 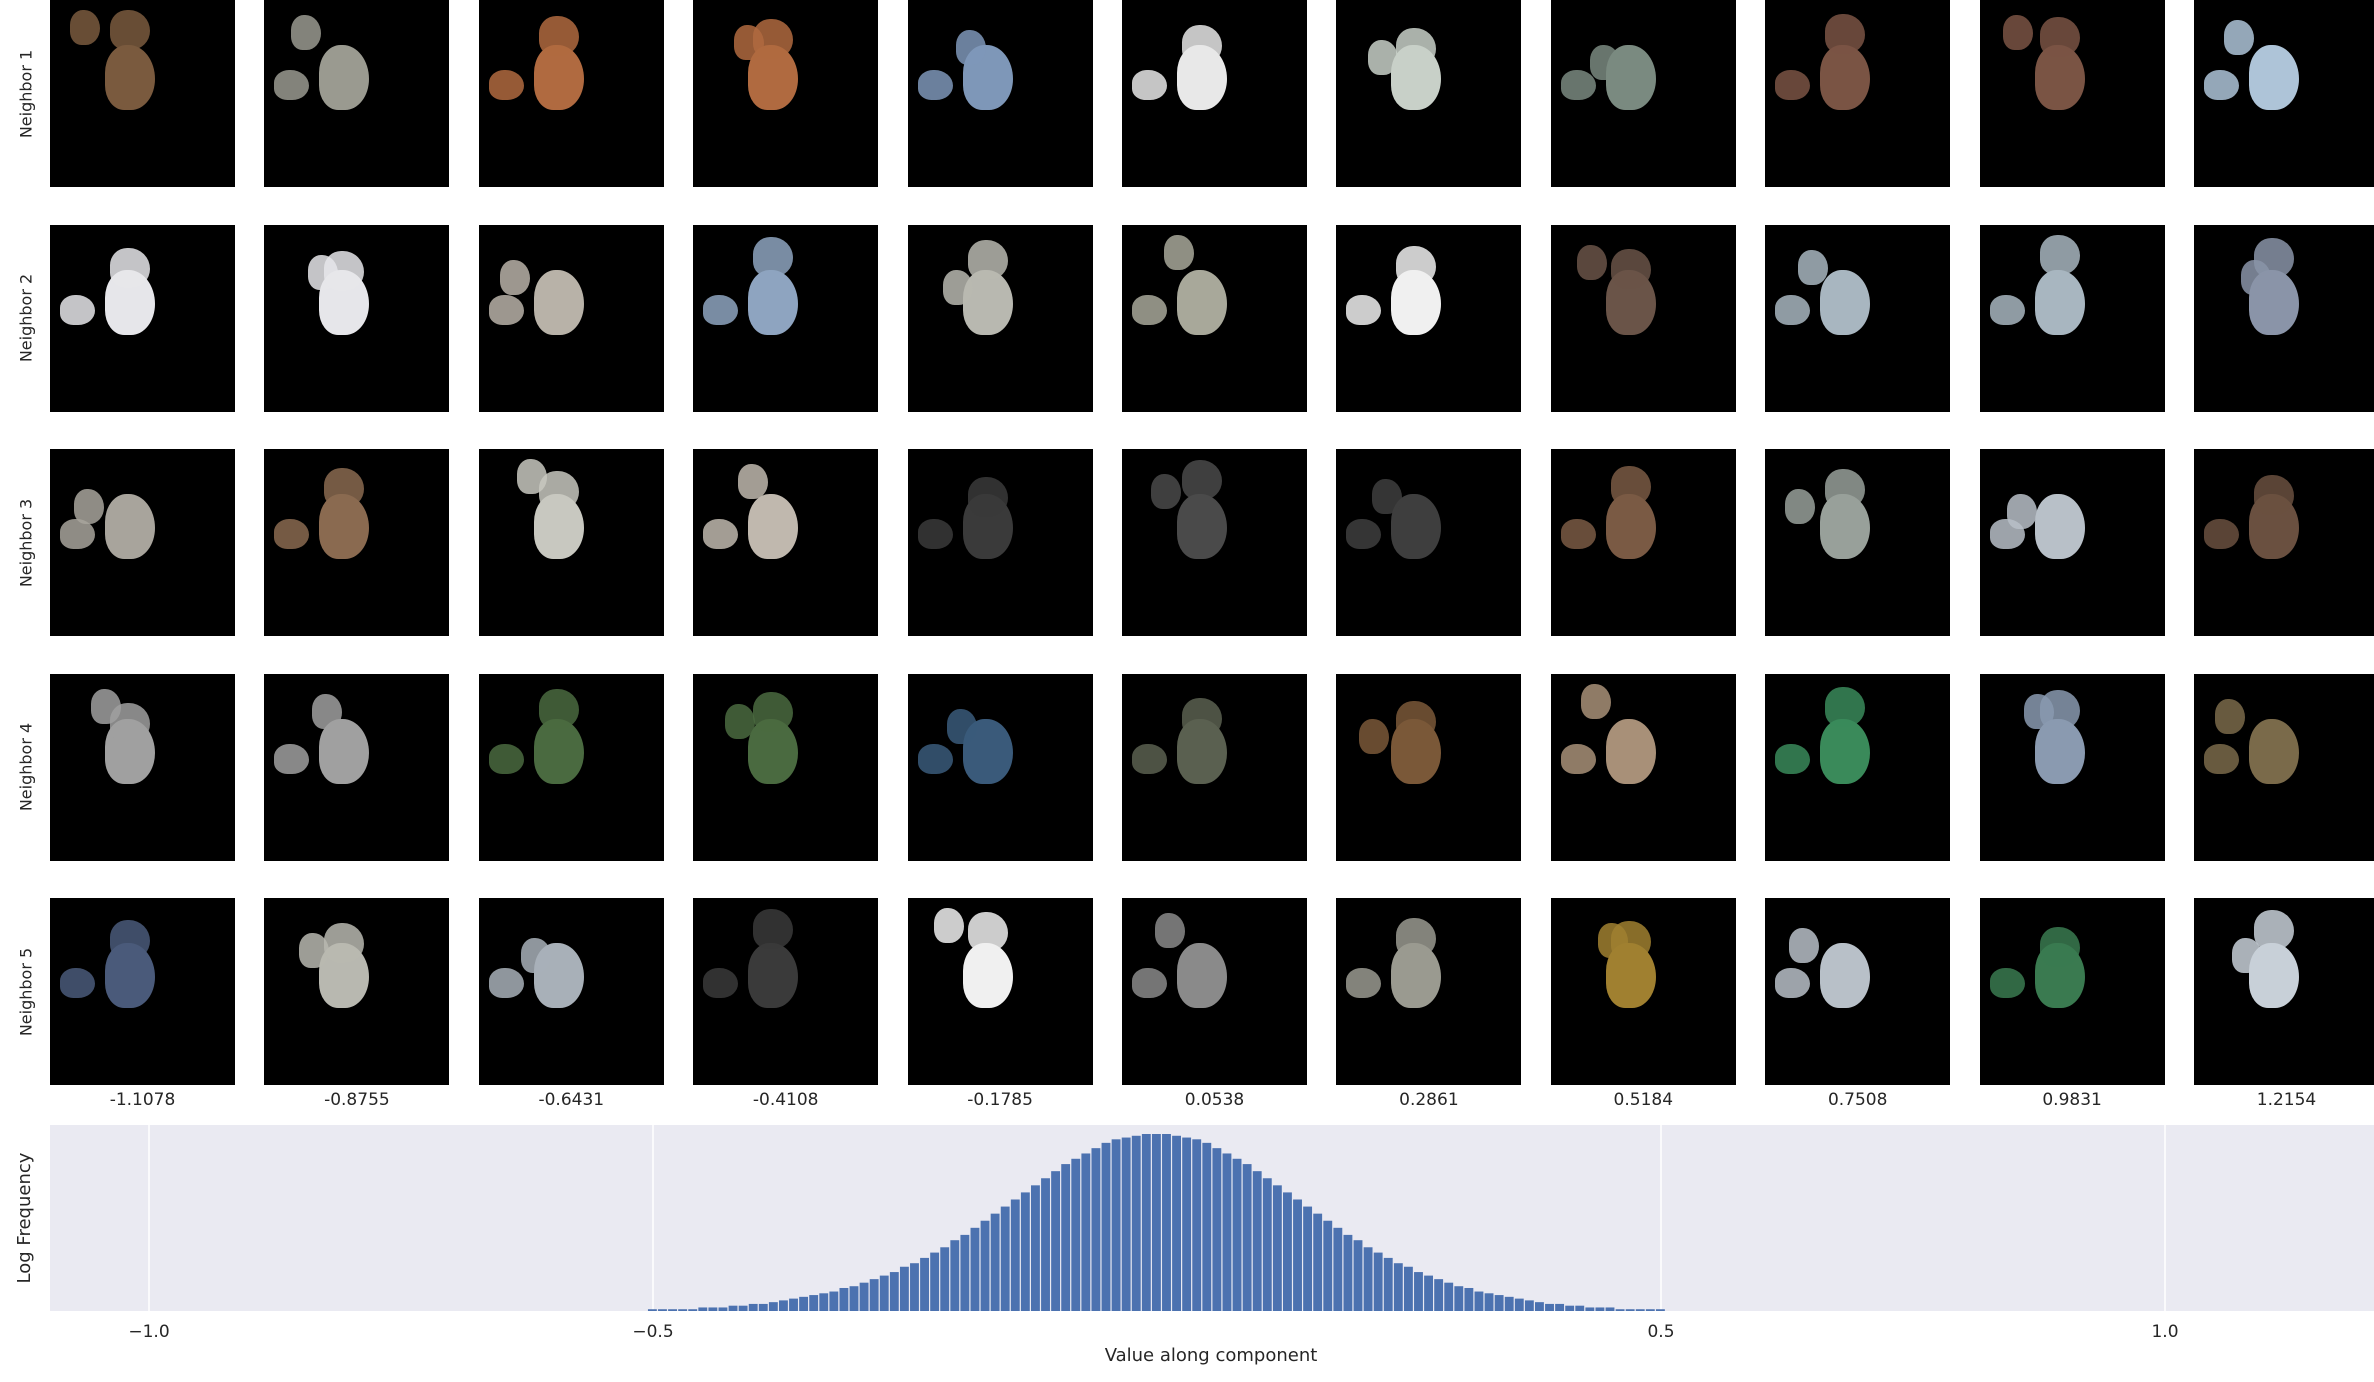 What do you see at coordinates (148, 1332) in the screenshot?
I see `x-tick-label: −1.0` at bounding box center [148, 1332].